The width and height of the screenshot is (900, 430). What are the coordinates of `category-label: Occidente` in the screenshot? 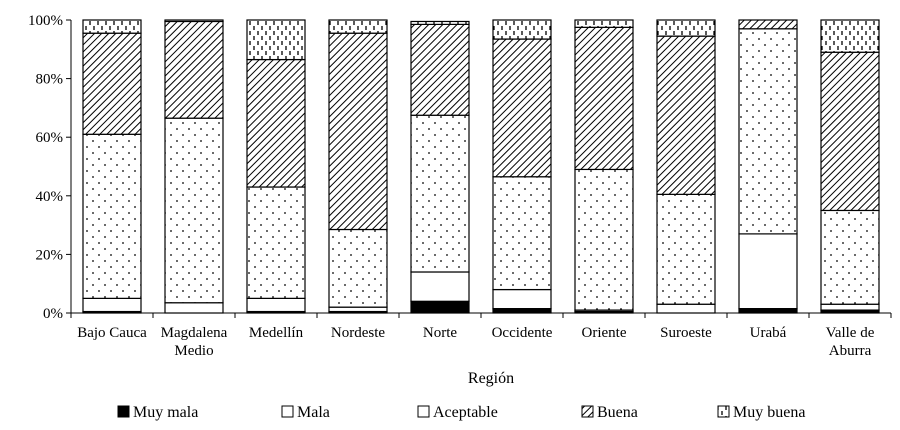 It's located at (522, 333).